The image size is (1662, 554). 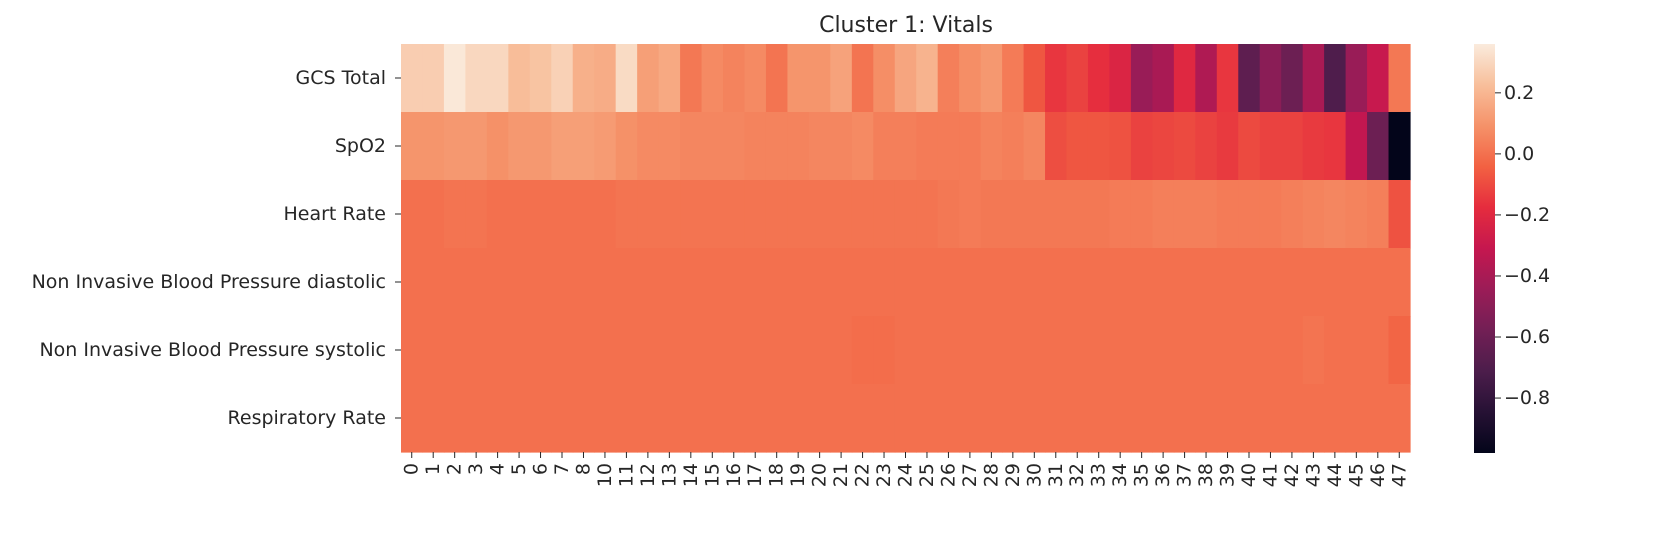 I want to click on column-label: 1, so click(x=433, y=469).